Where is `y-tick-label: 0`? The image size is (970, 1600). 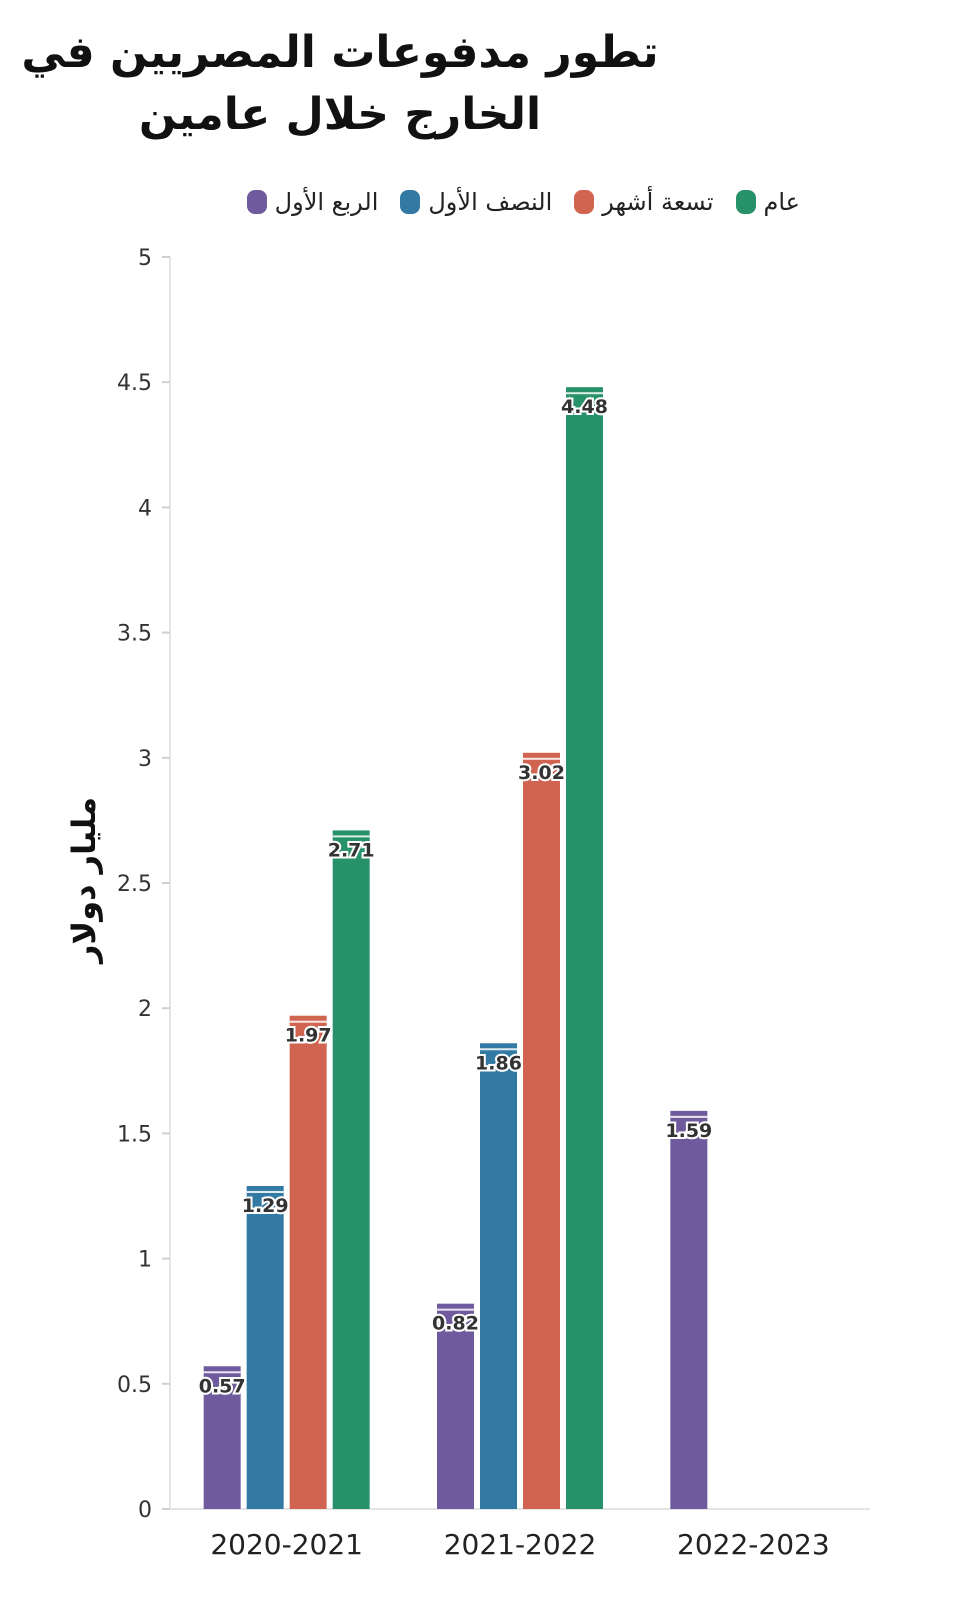
y-tick-label: 0 is located at coordinates (145, 1510).